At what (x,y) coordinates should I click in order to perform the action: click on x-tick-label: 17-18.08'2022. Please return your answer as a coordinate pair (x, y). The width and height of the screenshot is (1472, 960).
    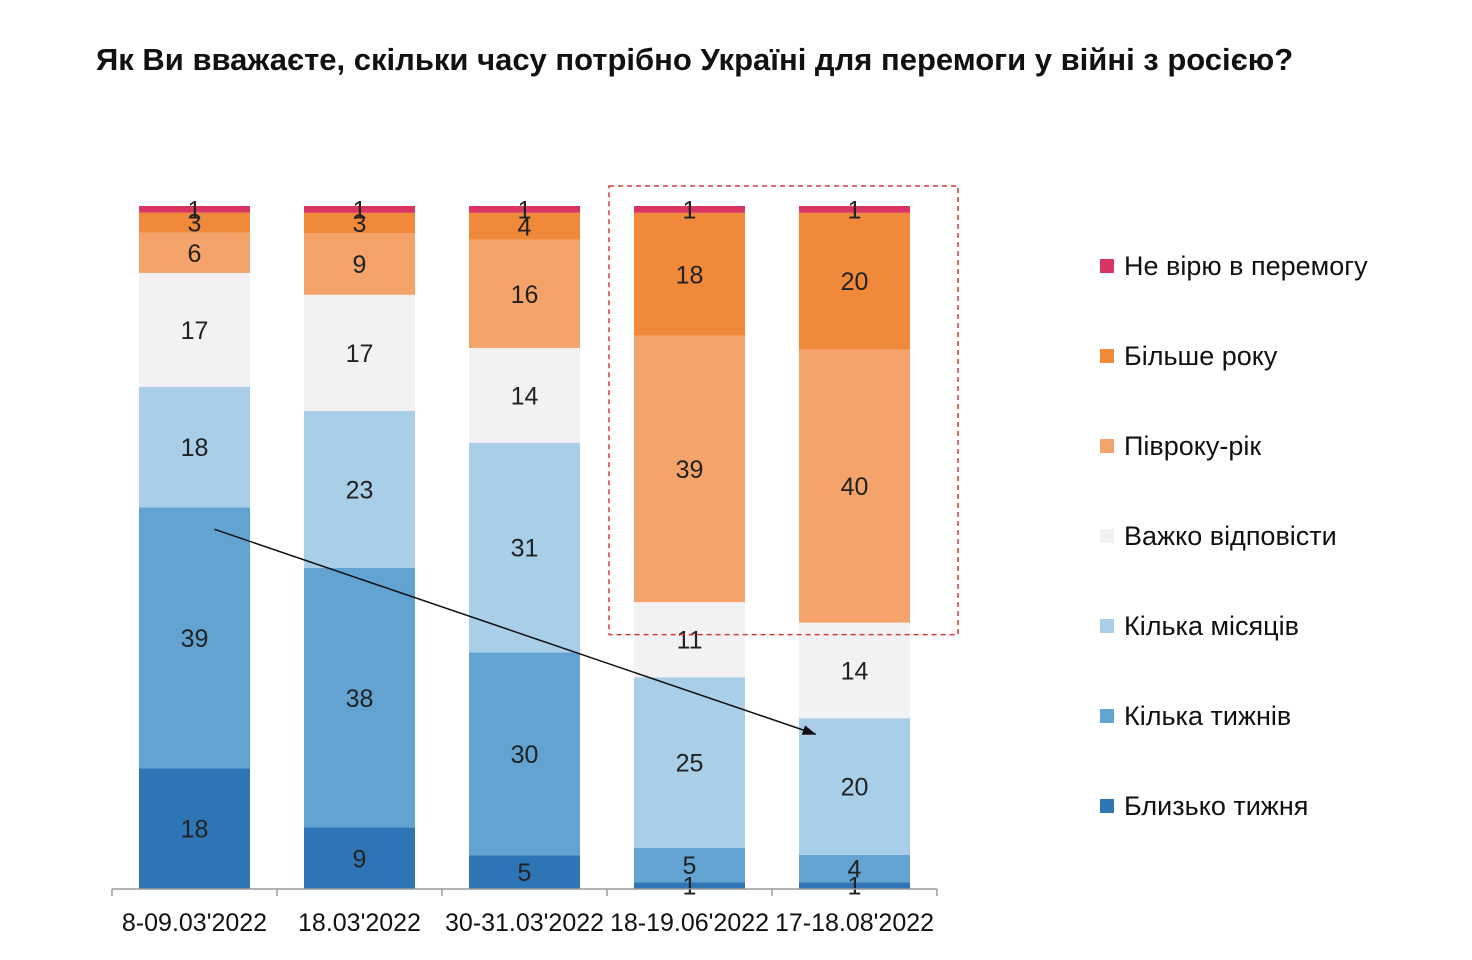
    Looking at the image, I should click on (854, 923).